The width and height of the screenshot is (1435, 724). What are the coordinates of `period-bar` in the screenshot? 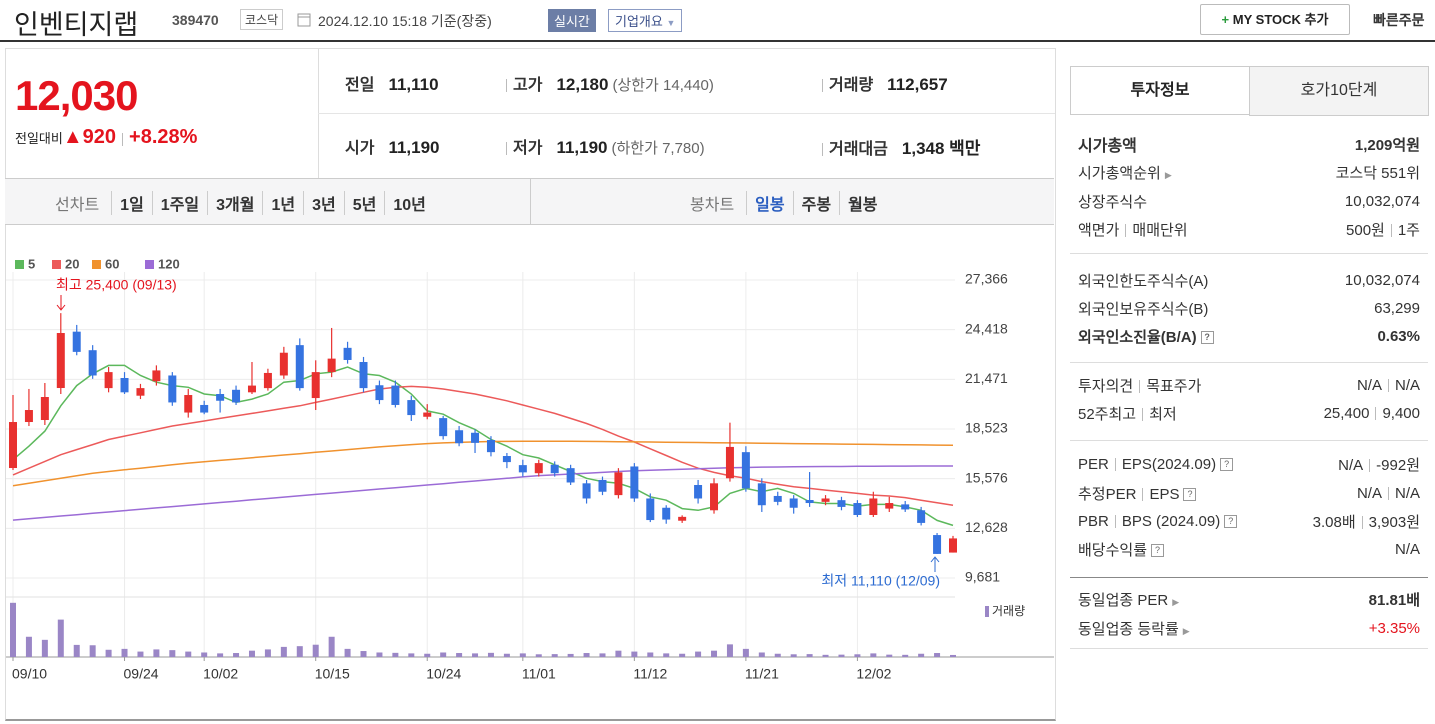 It's located at (529, 201).